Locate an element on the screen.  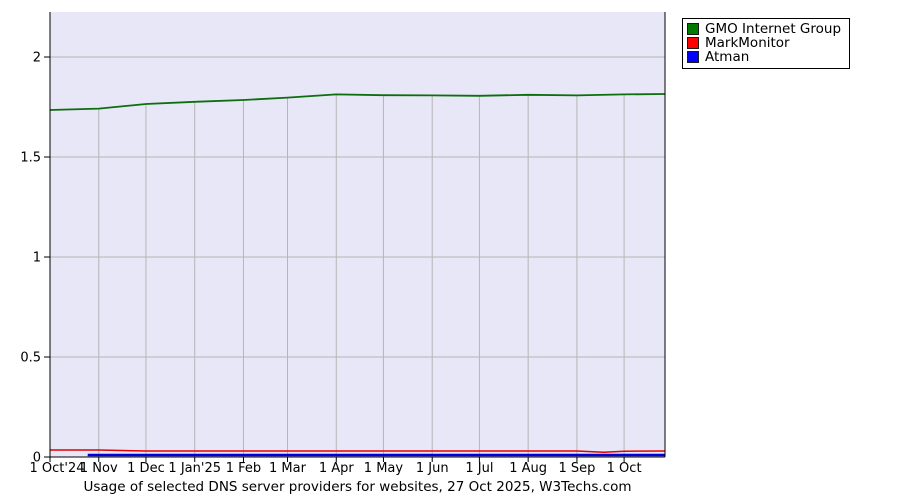
x-tick-label: 1 Oct is located at coordinates (624, 468).